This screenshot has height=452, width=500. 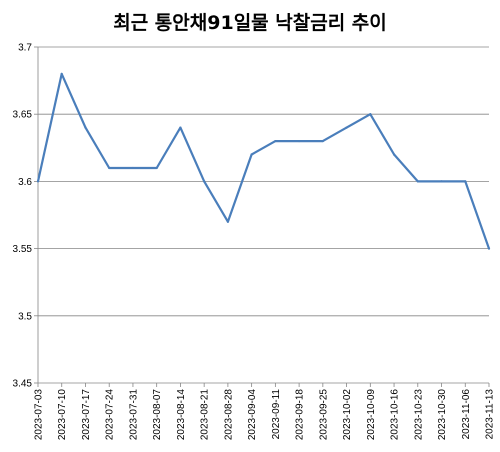 What do you see at coordinates (442, 415) in the screenshot?
I see `x-tick-label: 2023-10-30` at bounding box center [442, 415].